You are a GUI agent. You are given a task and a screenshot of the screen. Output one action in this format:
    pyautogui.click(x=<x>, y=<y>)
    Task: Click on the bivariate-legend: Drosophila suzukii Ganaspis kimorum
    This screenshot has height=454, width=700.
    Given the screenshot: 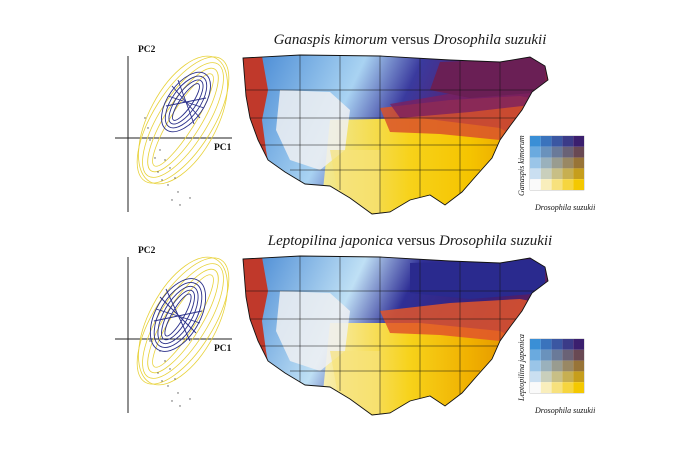 What is the action you would take?
    pyautogui.click(x=556, y=173)
    